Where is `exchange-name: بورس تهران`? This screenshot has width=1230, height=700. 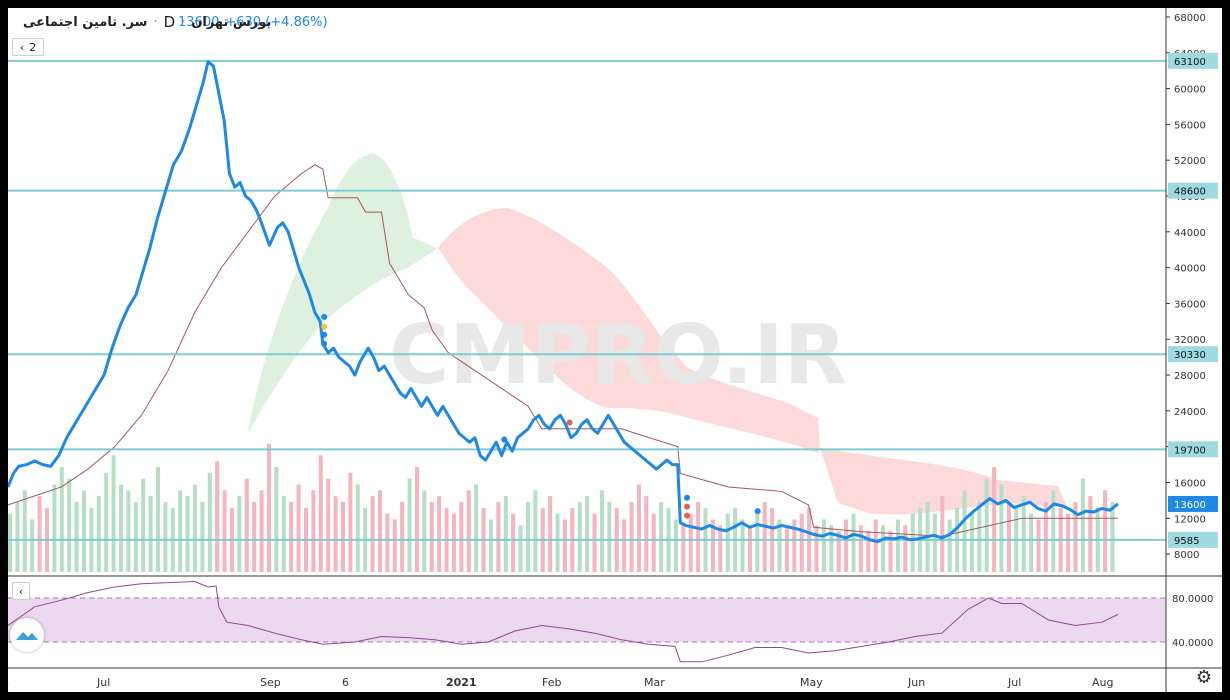 exchange-name: بورس تهران is located at coordinates (231, 22).